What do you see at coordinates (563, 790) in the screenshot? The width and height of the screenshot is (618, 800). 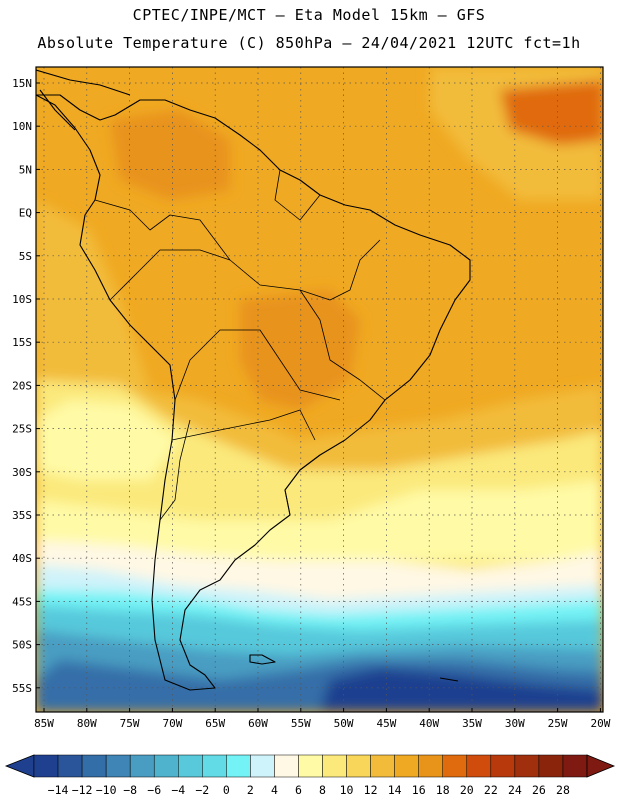 I see `colorbar-label: 28` at bounding box center [563, 790].